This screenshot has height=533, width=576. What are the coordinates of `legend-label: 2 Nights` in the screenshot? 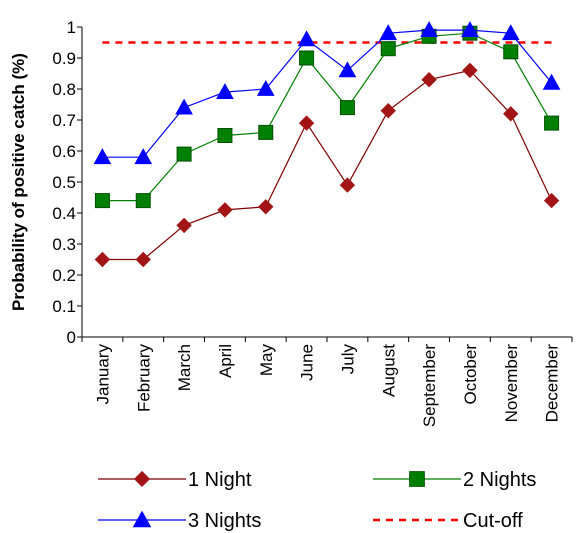 It's located at (499, 480).